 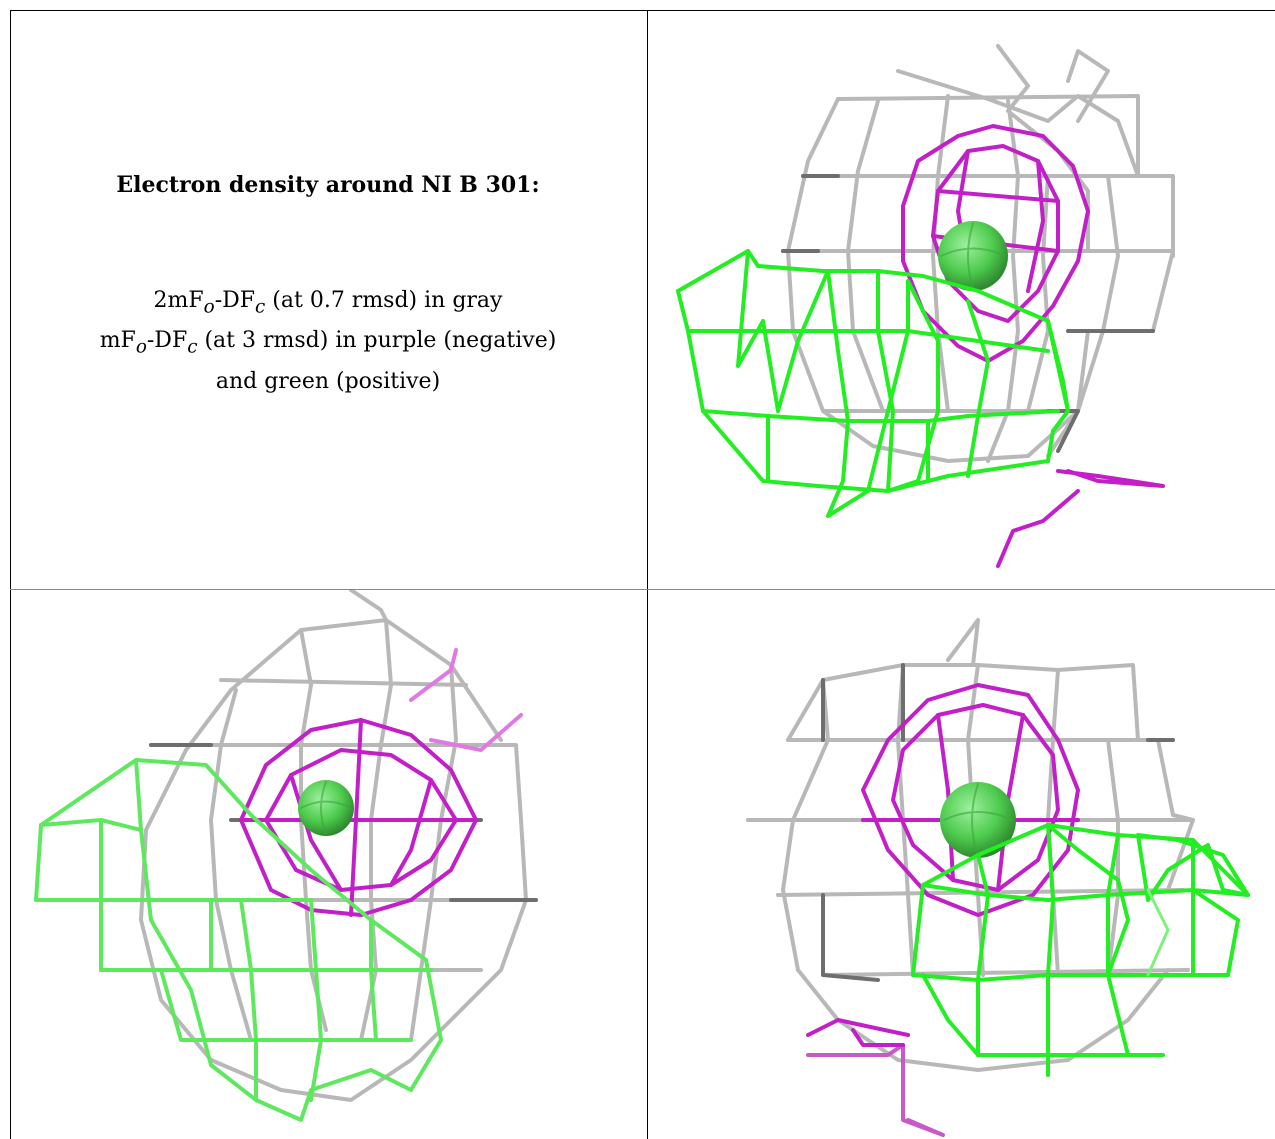 What do you see at coordinates (642, 10) in the screenshot?
I see `table-border-top` at bounding box center [642, 10].